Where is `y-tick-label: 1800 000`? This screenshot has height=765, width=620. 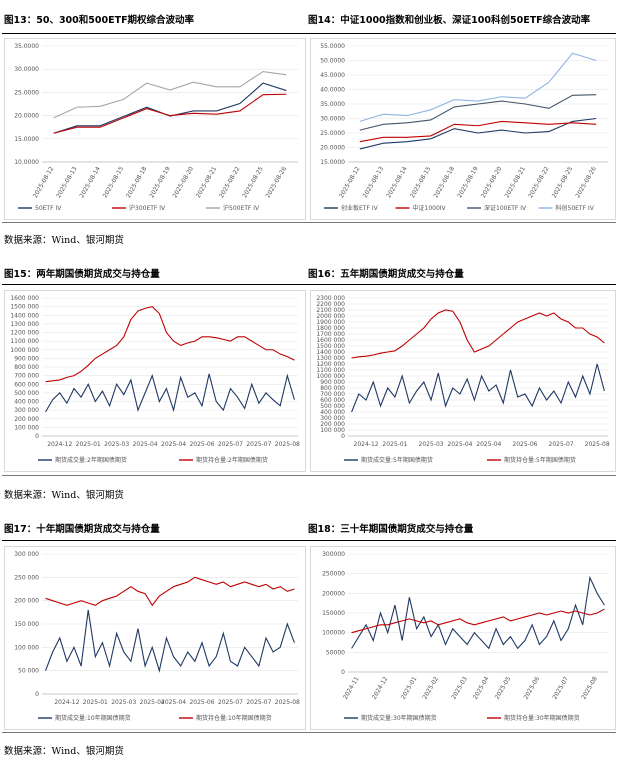
y-tick-label: 1800 000 is located at coordinates (330, 328).